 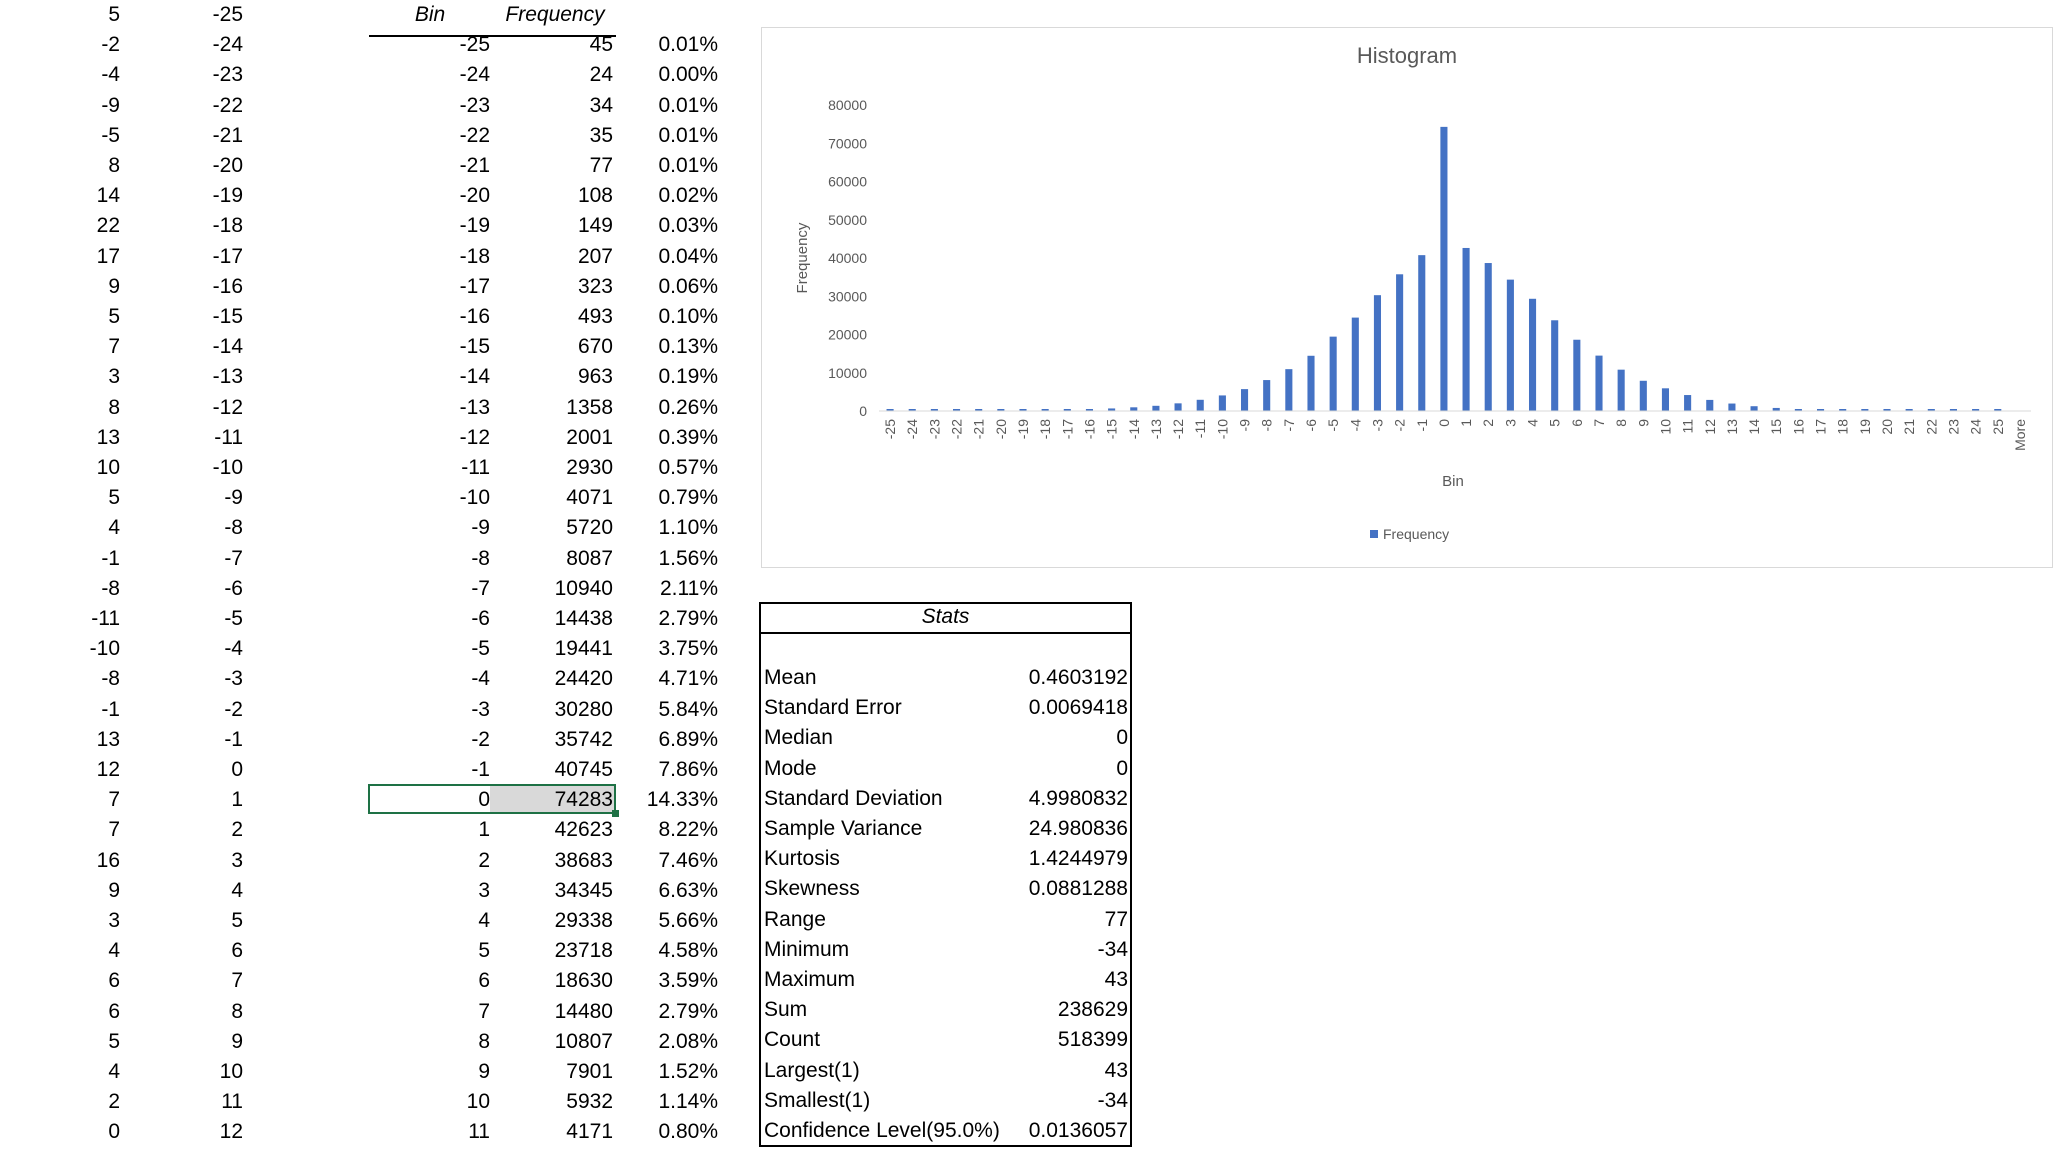 I want to click on stat-value: 1.4244979, so click(x=1078, y=859).